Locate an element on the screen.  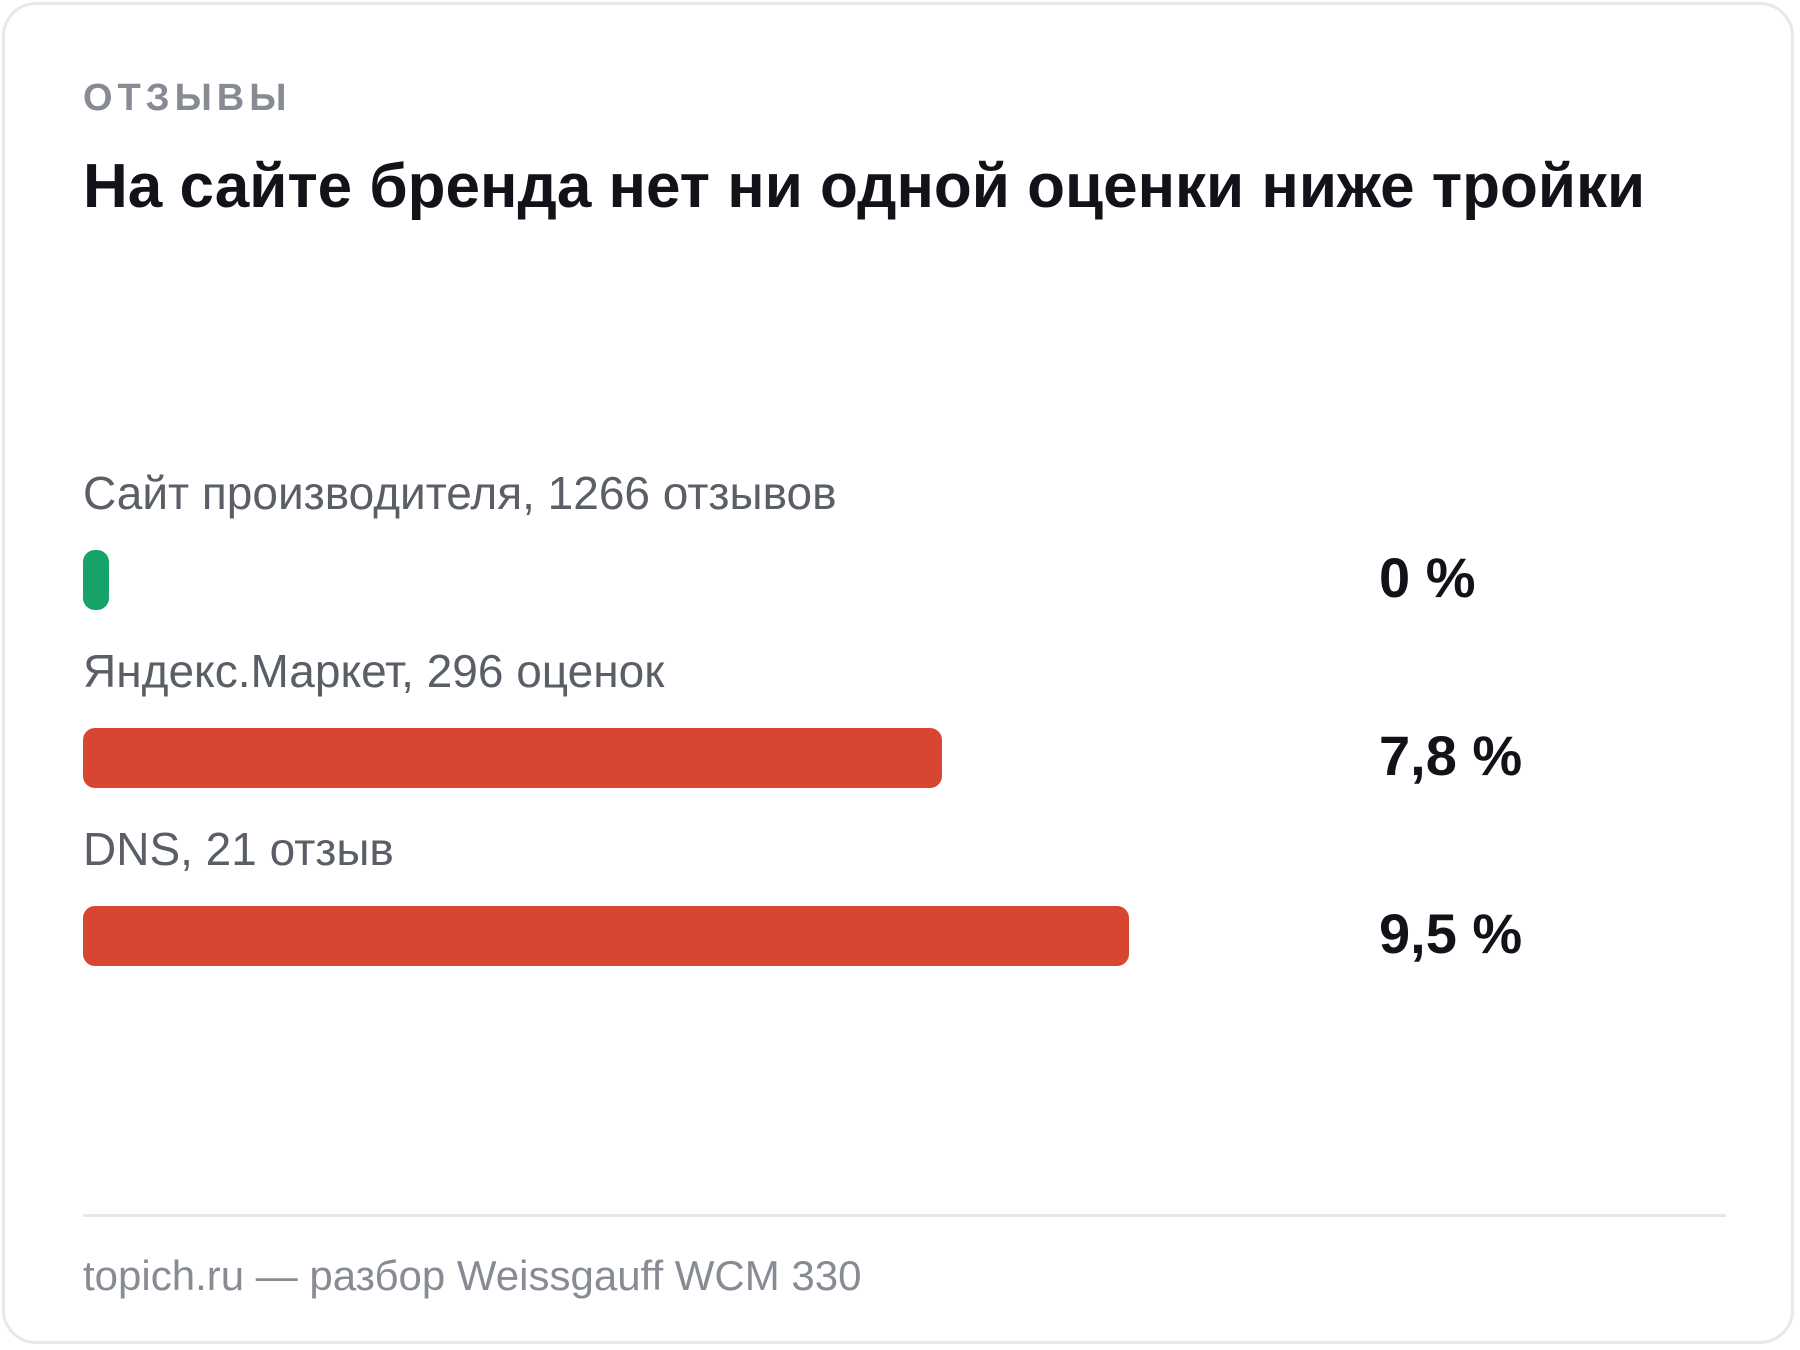
footer-divider is located at coordinates (904, 1215).